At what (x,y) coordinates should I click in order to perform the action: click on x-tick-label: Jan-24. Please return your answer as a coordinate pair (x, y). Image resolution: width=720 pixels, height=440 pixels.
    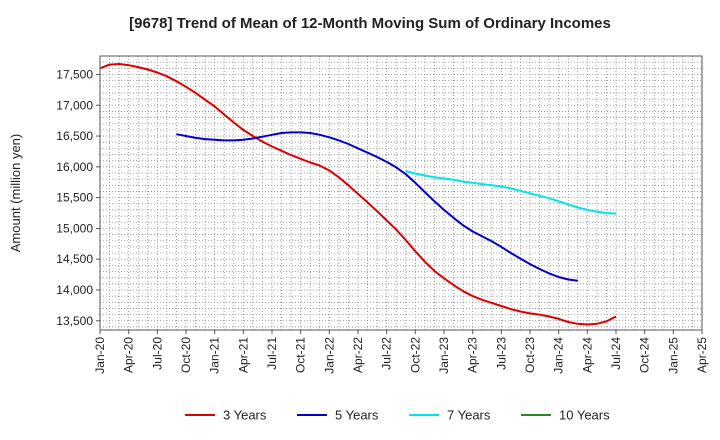
    Looking at the image, I should click on (559, 355).